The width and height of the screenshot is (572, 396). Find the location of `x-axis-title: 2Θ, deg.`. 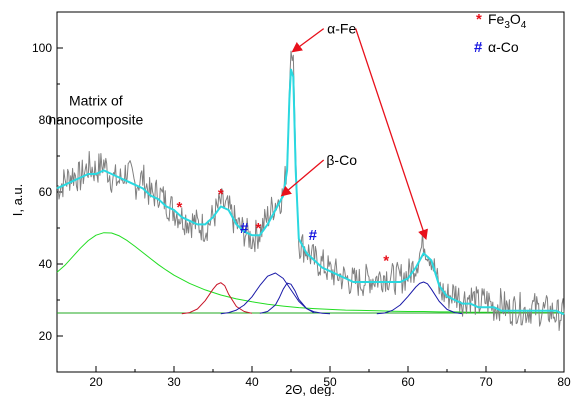

x-axis-title: 2Θ, deg. is located at coordinates (310, 389).